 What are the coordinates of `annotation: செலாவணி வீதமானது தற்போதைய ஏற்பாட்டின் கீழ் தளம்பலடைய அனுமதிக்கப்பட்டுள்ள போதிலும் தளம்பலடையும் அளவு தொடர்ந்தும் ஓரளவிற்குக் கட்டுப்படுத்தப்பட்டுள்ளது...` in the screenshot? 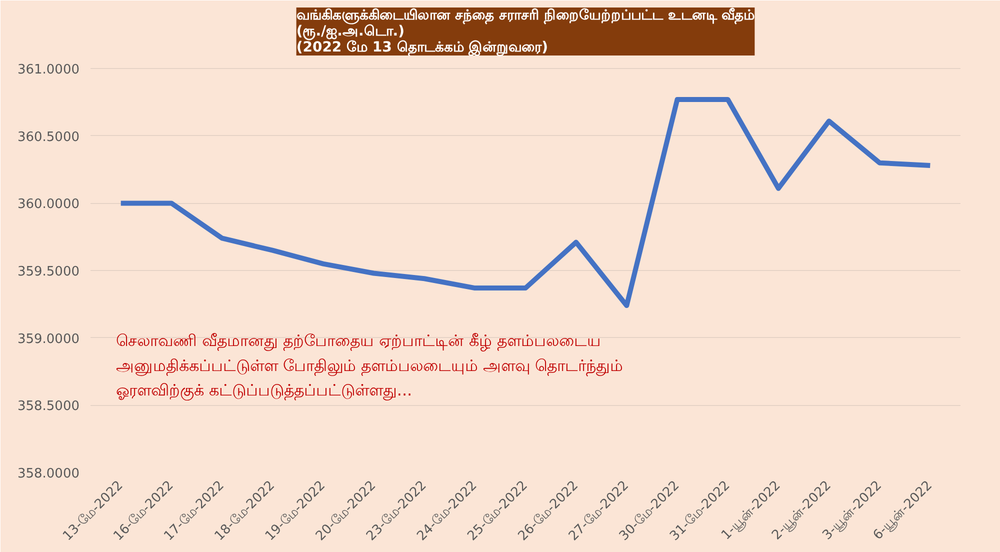 It's located at (370, 366).